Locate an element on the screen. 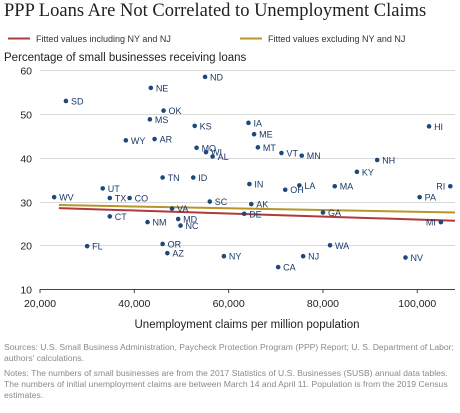  data-point-or: OR is located at coordinates (171, 244).